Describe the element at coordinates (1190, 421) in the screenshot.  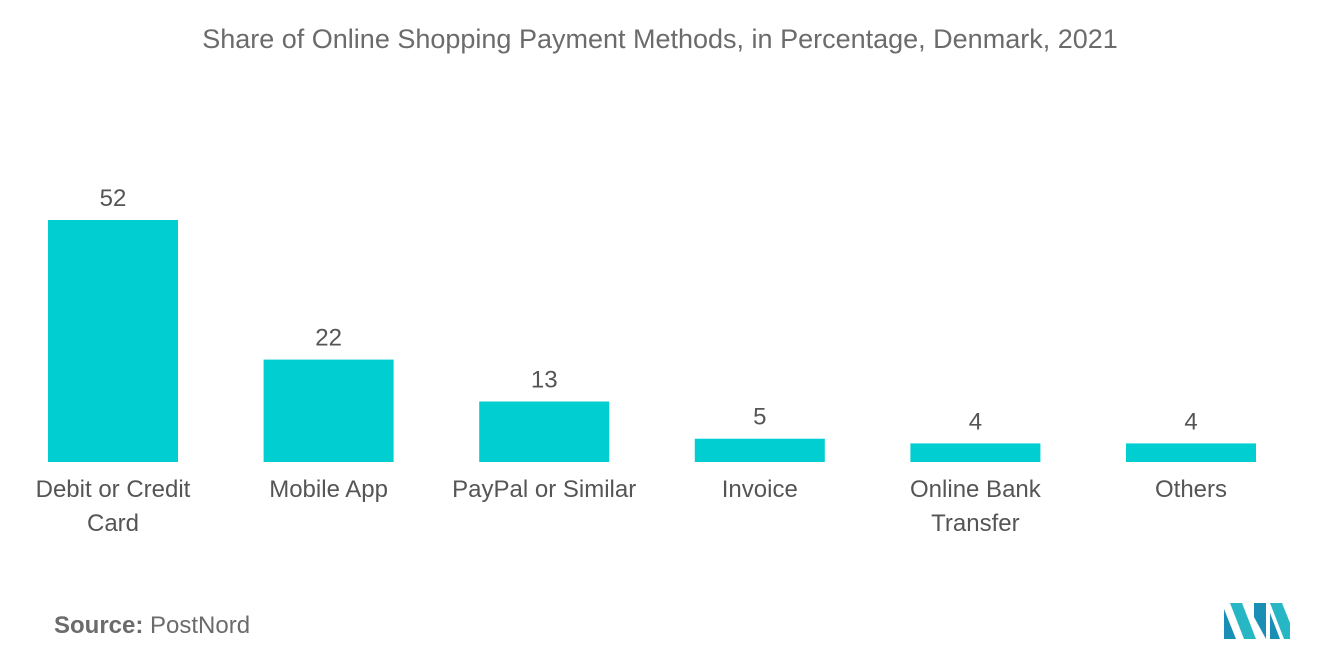
I see `value-label-5: 4` at that location.